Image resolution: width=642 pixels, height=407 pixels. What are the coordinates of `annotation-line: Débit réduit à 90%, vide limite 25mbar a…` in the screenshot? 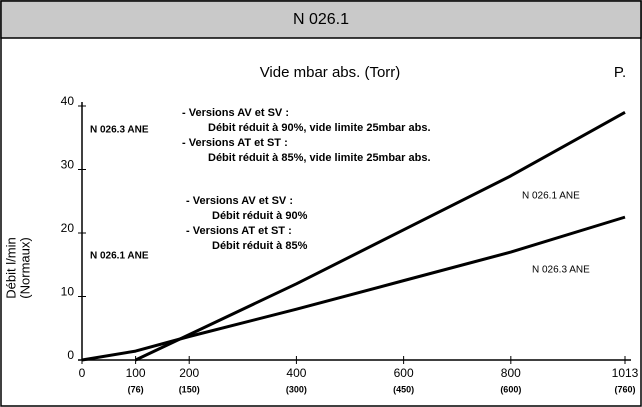 It's located at (319, 128).